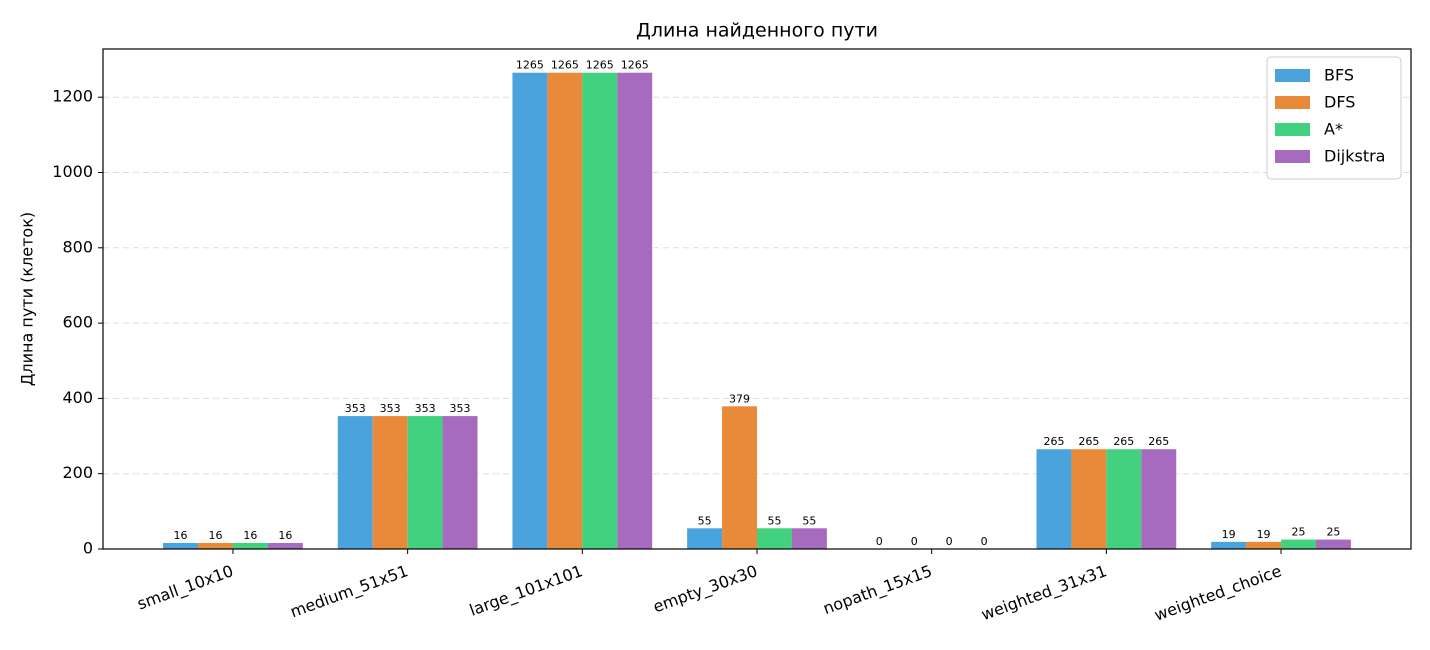 The height and width of the screenshot is (650, 1430). I want to click on legend-label: BFS, so click(1339, 75).